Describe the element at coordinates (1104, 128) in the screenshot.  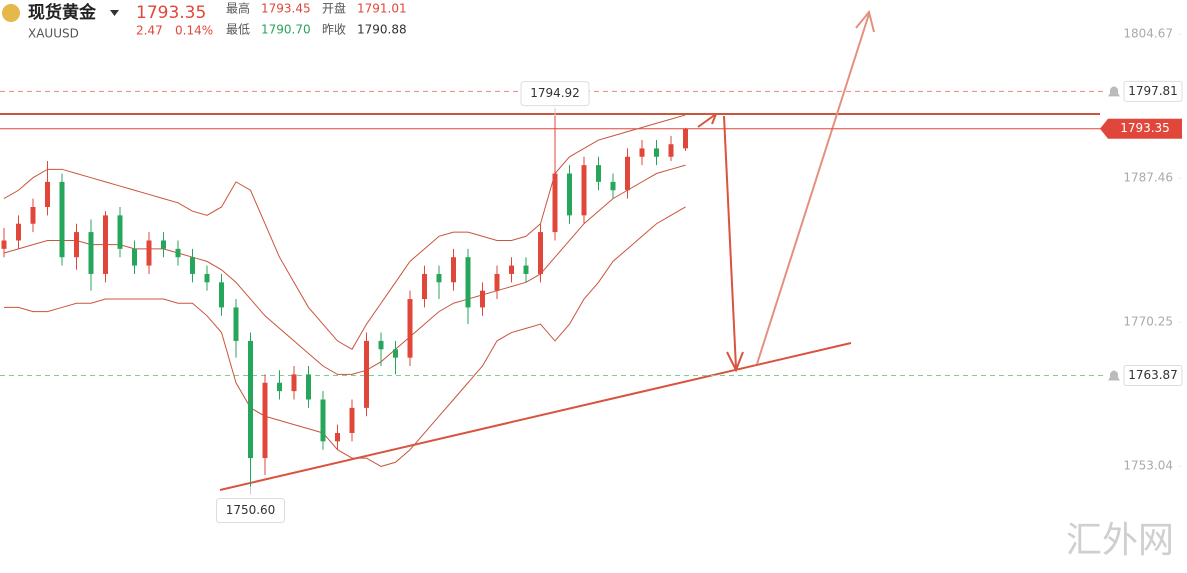
I see `price-tag-point` at that location.